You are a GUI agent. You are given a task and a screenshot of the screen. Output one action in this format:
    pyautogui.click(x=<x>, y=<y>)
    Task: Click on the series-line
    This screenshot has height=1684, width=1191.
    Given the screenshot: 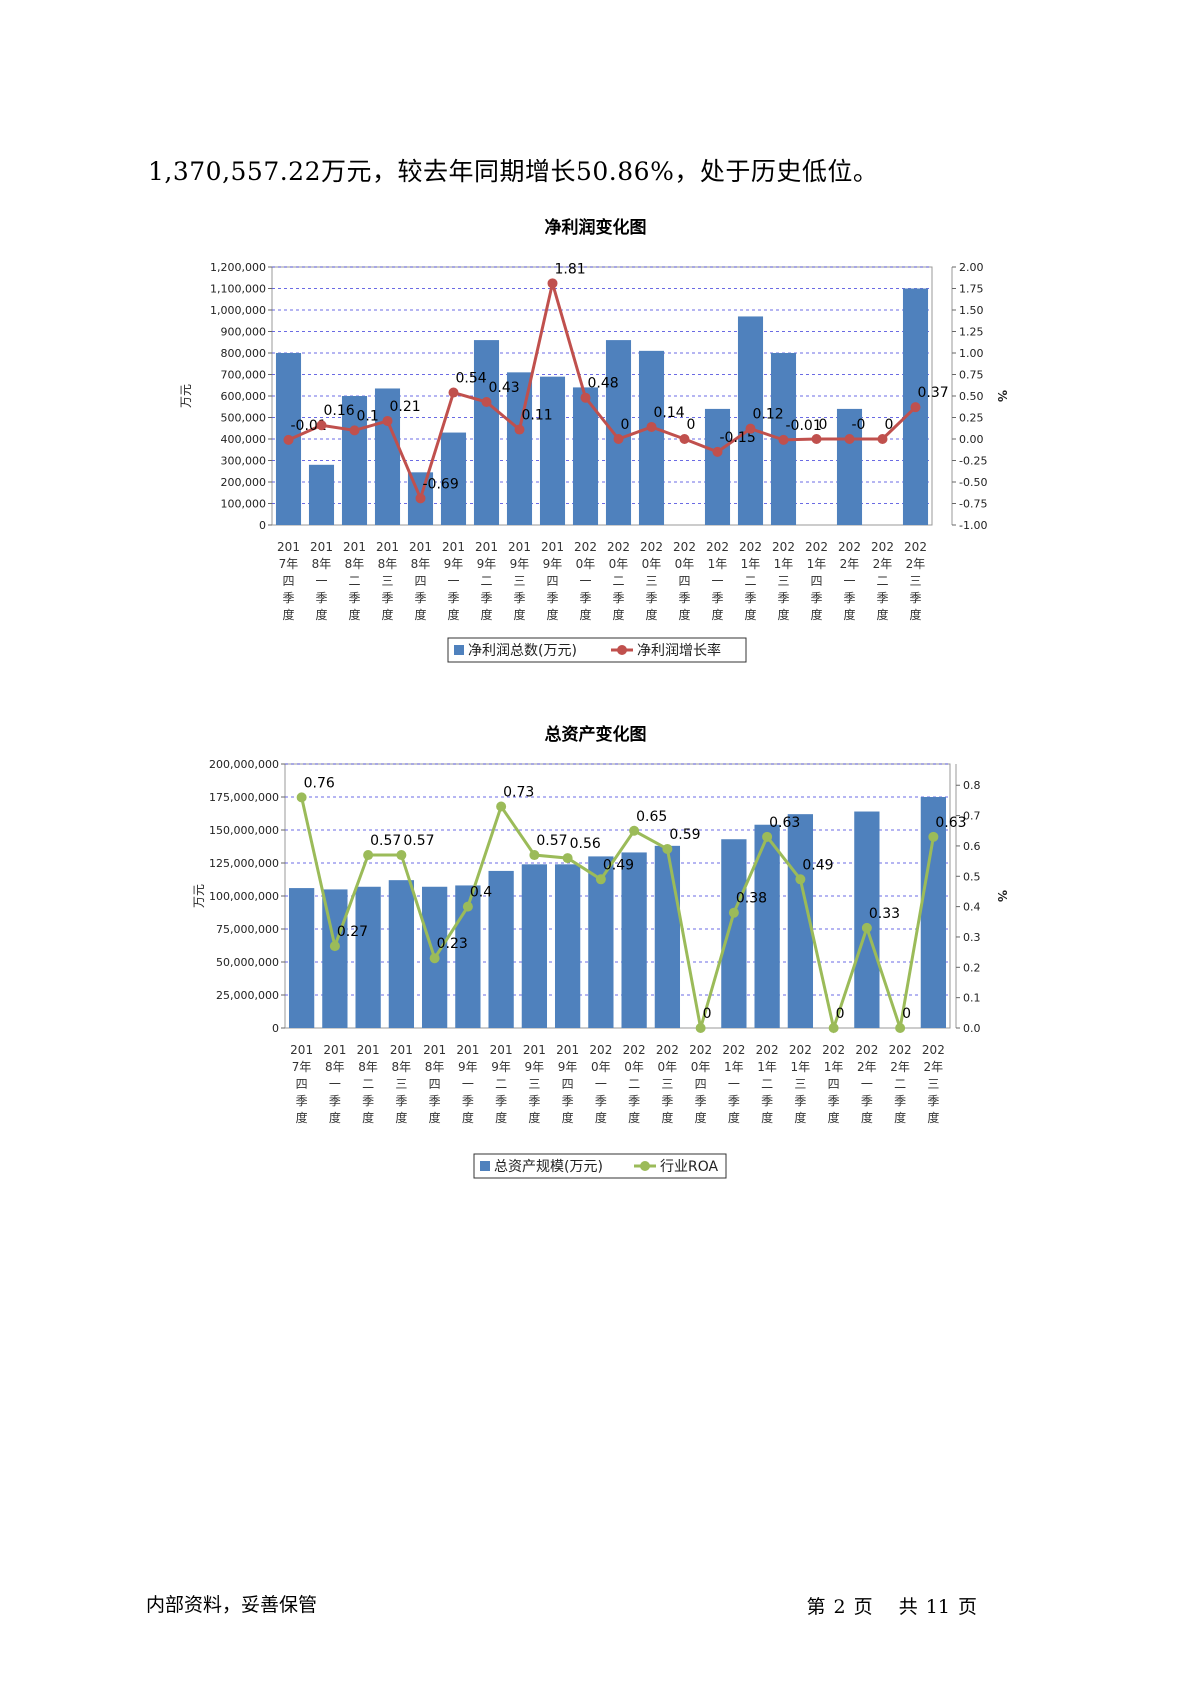 What is the action you would take?
    pyautogui.click(x=617, y=915)
    